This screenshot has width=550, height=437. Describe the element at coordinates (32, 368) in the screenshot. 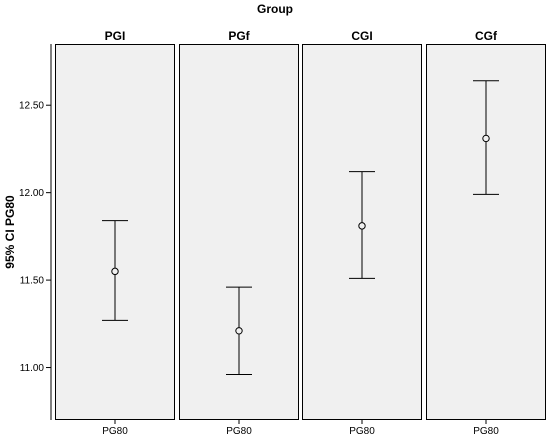

I see `y-tick-label: 11.00` at that location.